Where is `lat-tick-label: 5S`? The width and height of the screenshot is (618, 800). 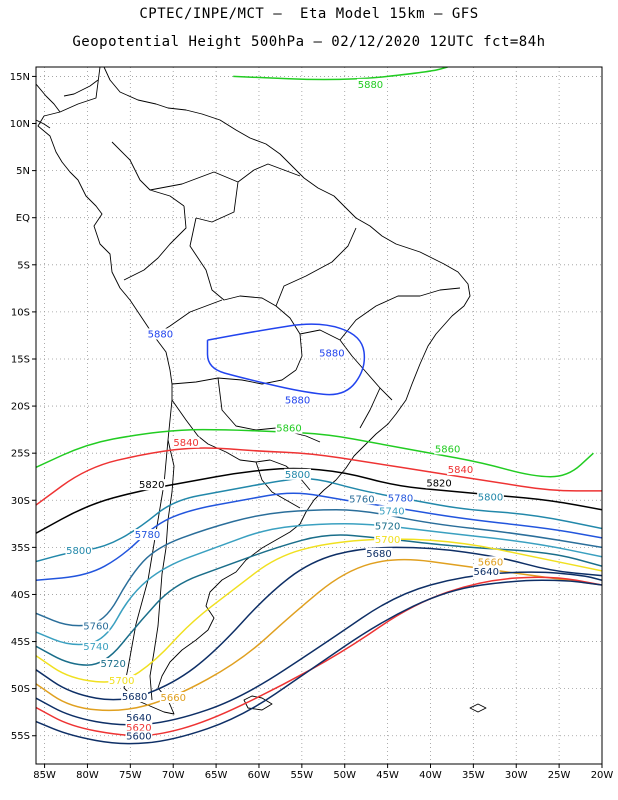
lat-tick-label: 5S is located at coordinates (23, 265).